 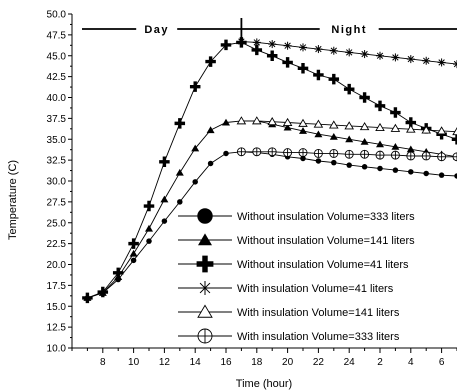 What do you see at coordinates (57, 98) in the screenshot?
I see `y-tick-label: 40.0` at bounding box center [57, 98].